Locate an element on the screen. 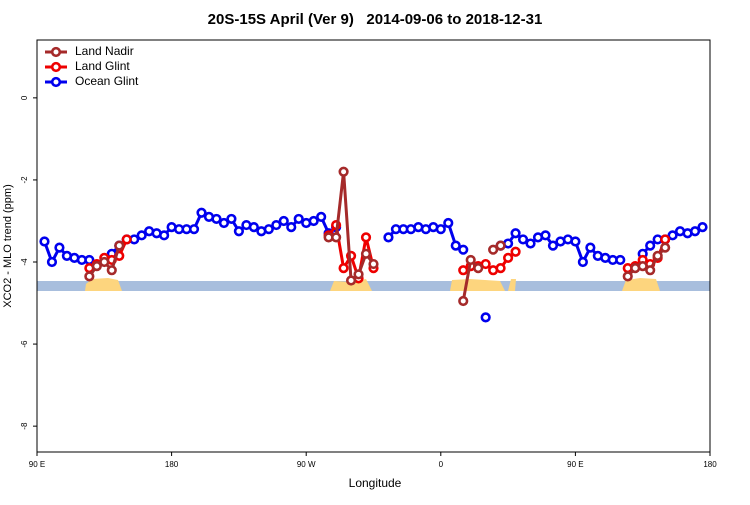  y-tick-label: -4 is located at coordinates (24, 262).